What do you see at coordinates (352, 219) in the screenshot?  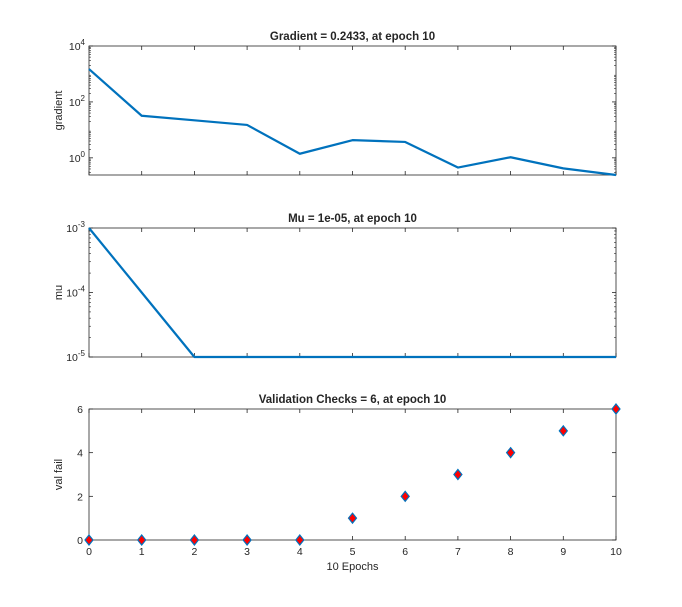 I see `chart-title-mu: Mu = 1e-05, at epoch 10` at bounding box center [352, 219].